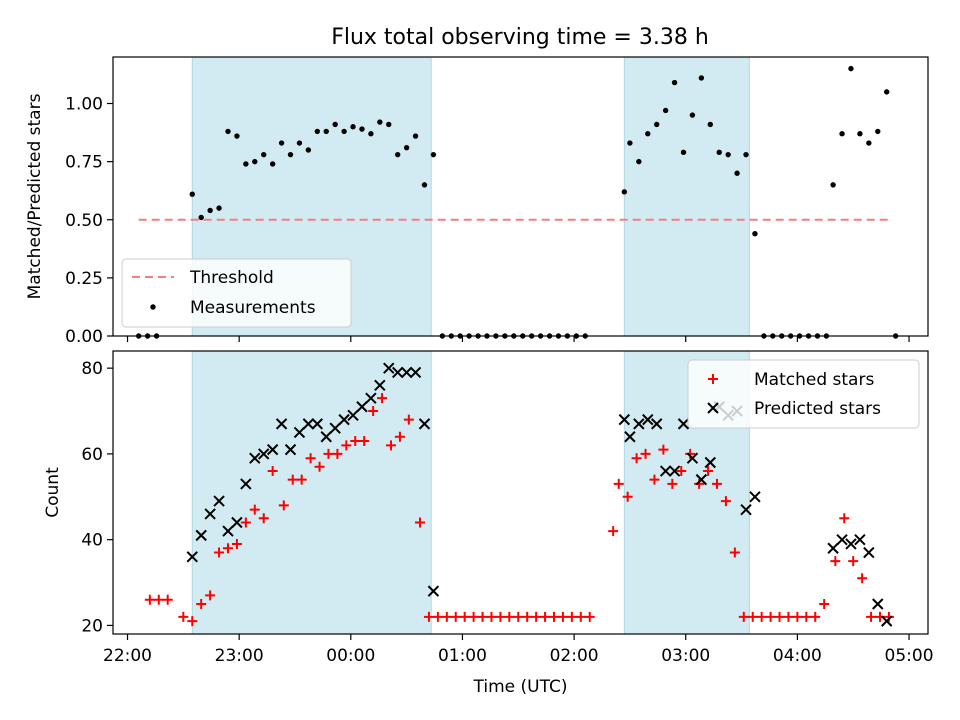 The height and width of the screenshot is (720, 960). Describe the element at coordinates (231, 278) in the screenshot. I see `legend-threshold-label: Threshold` at that location.